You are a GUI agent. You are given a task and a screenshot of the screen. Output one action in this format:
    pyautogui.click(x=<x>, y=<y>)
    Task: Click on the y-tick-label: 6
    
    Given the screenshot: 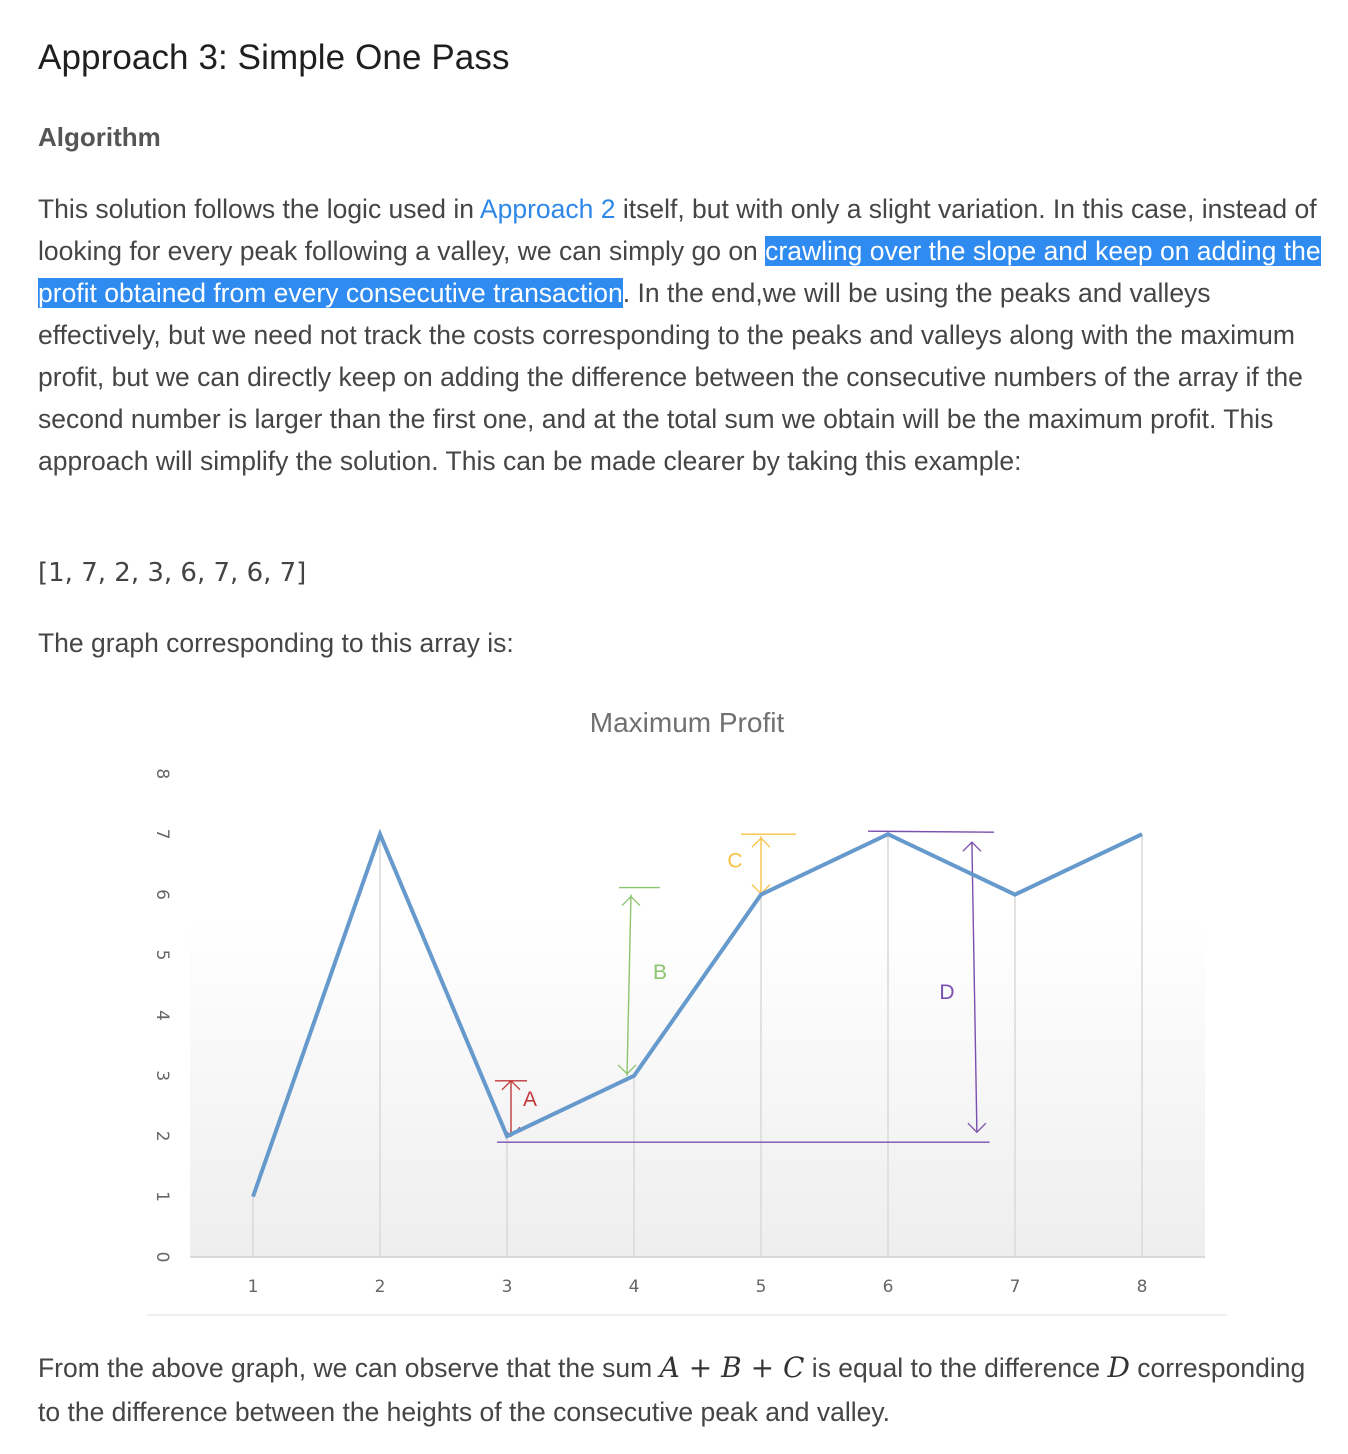 What is the action you would take?
    pyautogui.click(x=162, y=894)
    